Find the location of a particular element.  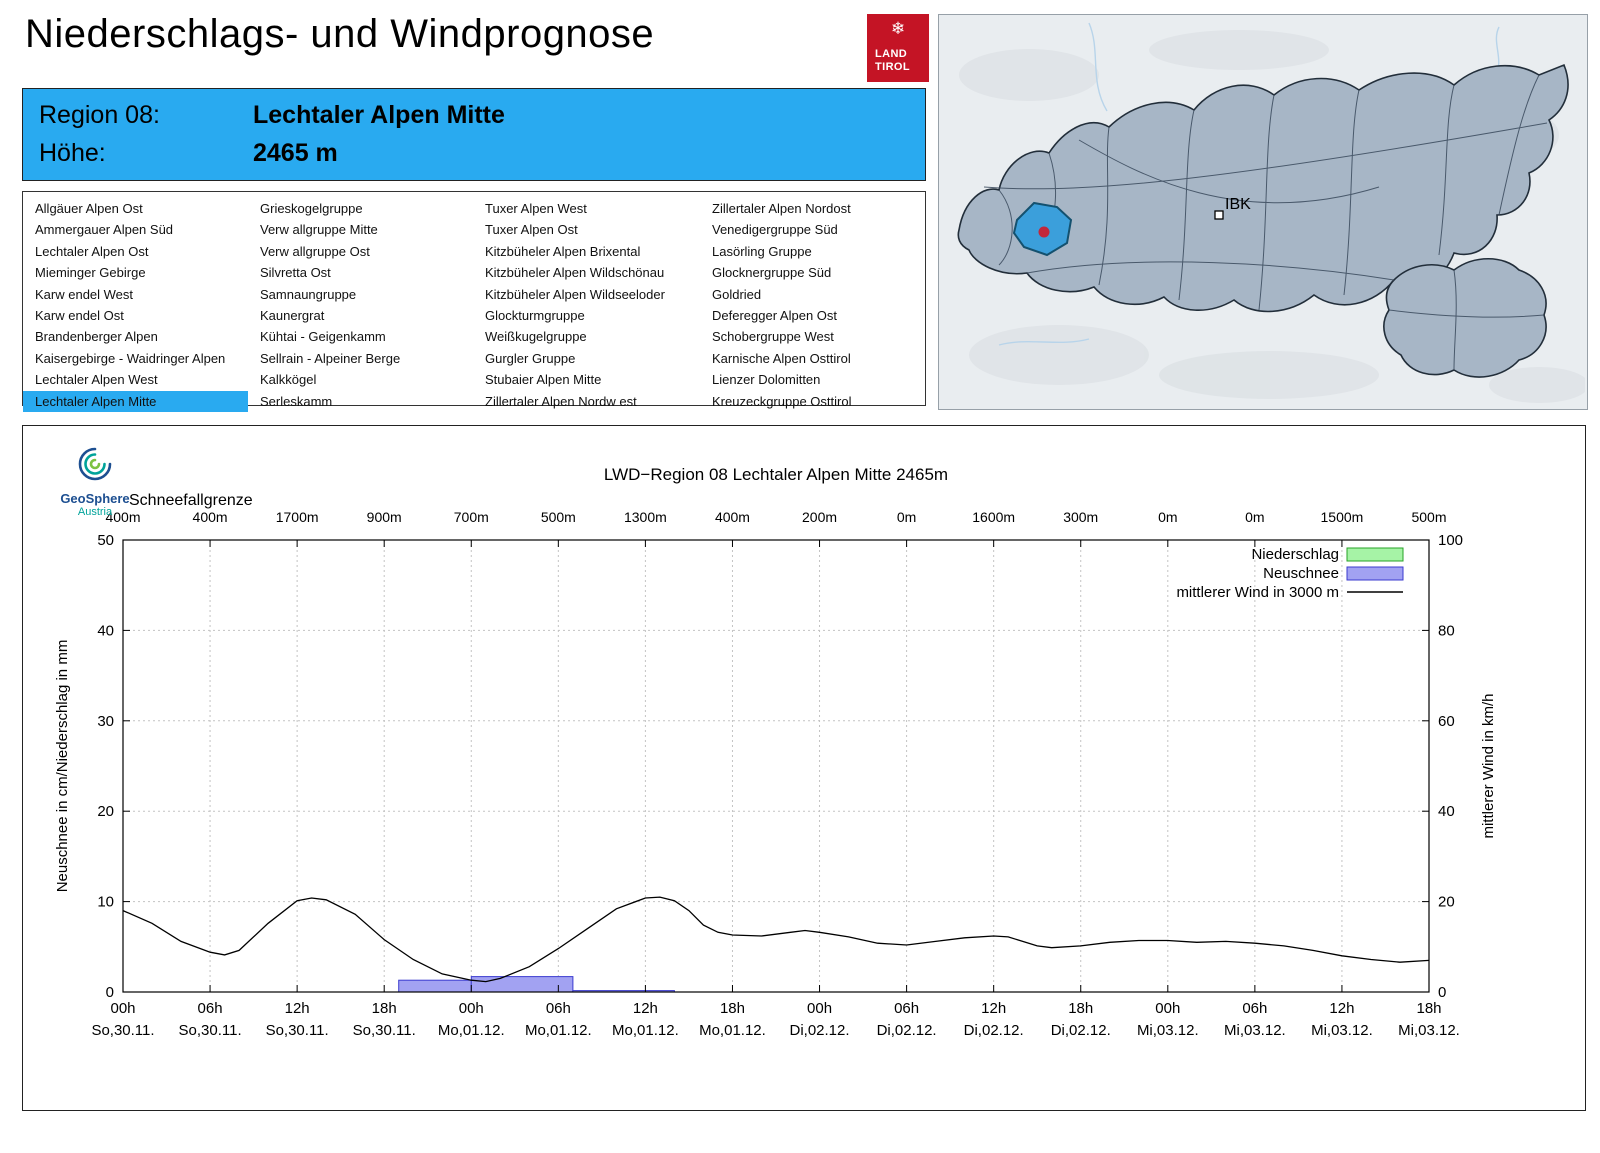

y-right-tick-label: 40 is located at coordinates (1446, 811).